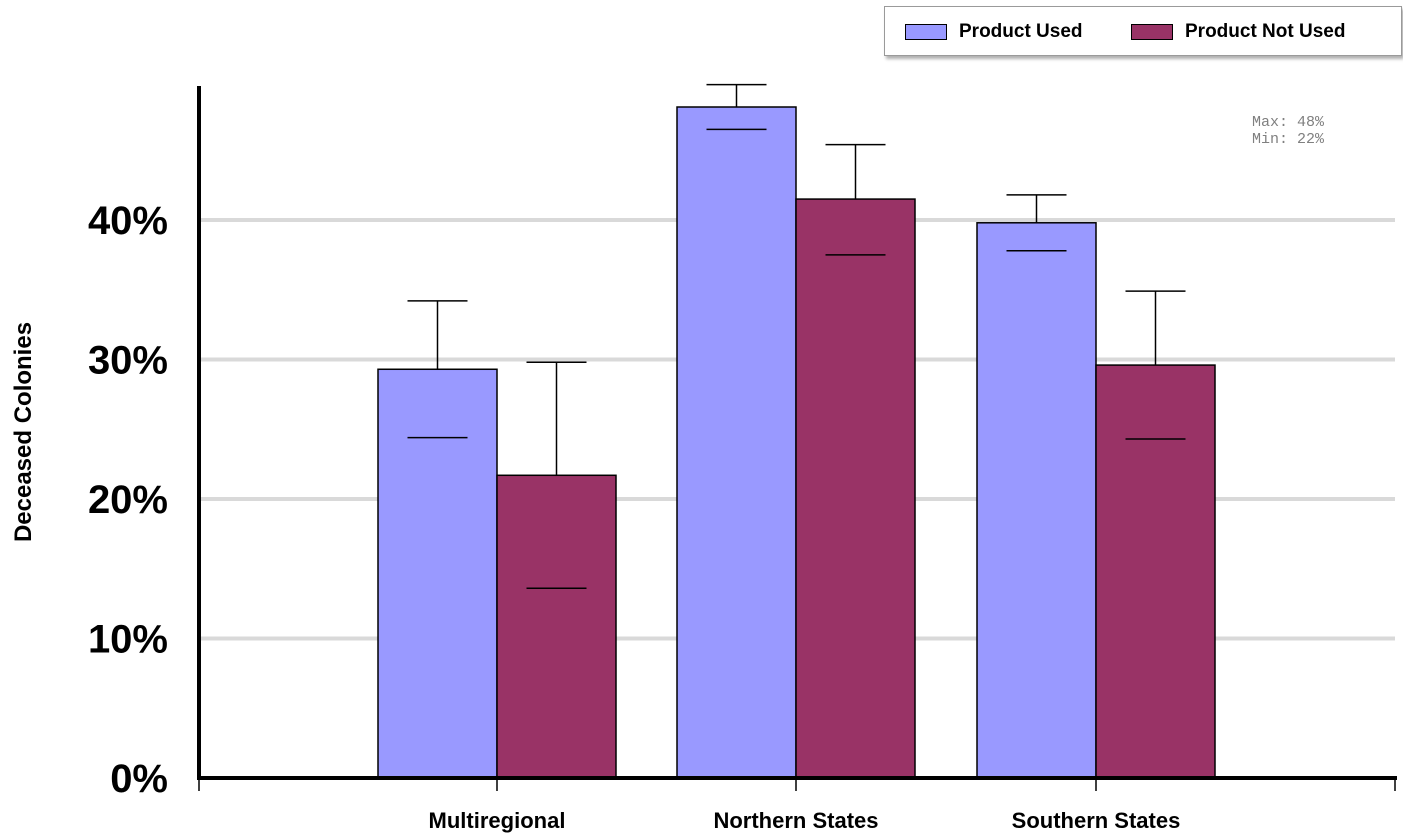  I want to click on legend-item-product-used: Product Used, so click(994, 31).